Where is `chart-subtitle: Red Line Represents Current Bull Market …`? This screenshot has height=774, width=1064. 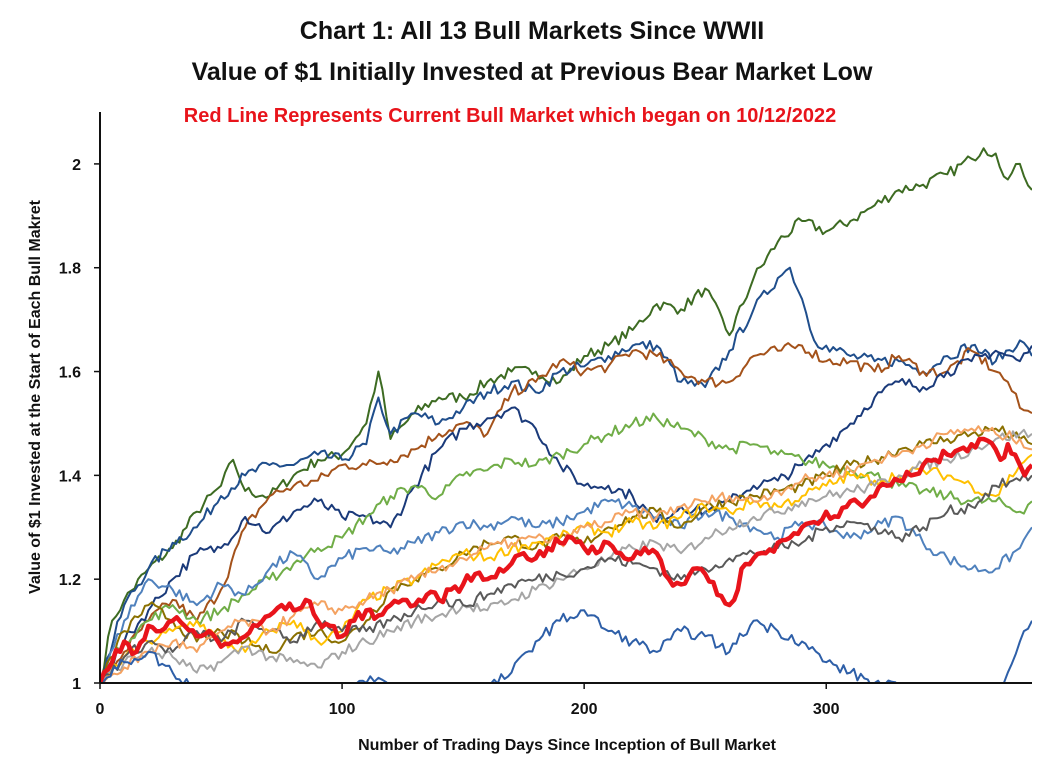 chart-subtitle: Red Line Represents Current Bull Market … is located at coordinates (510, 116).